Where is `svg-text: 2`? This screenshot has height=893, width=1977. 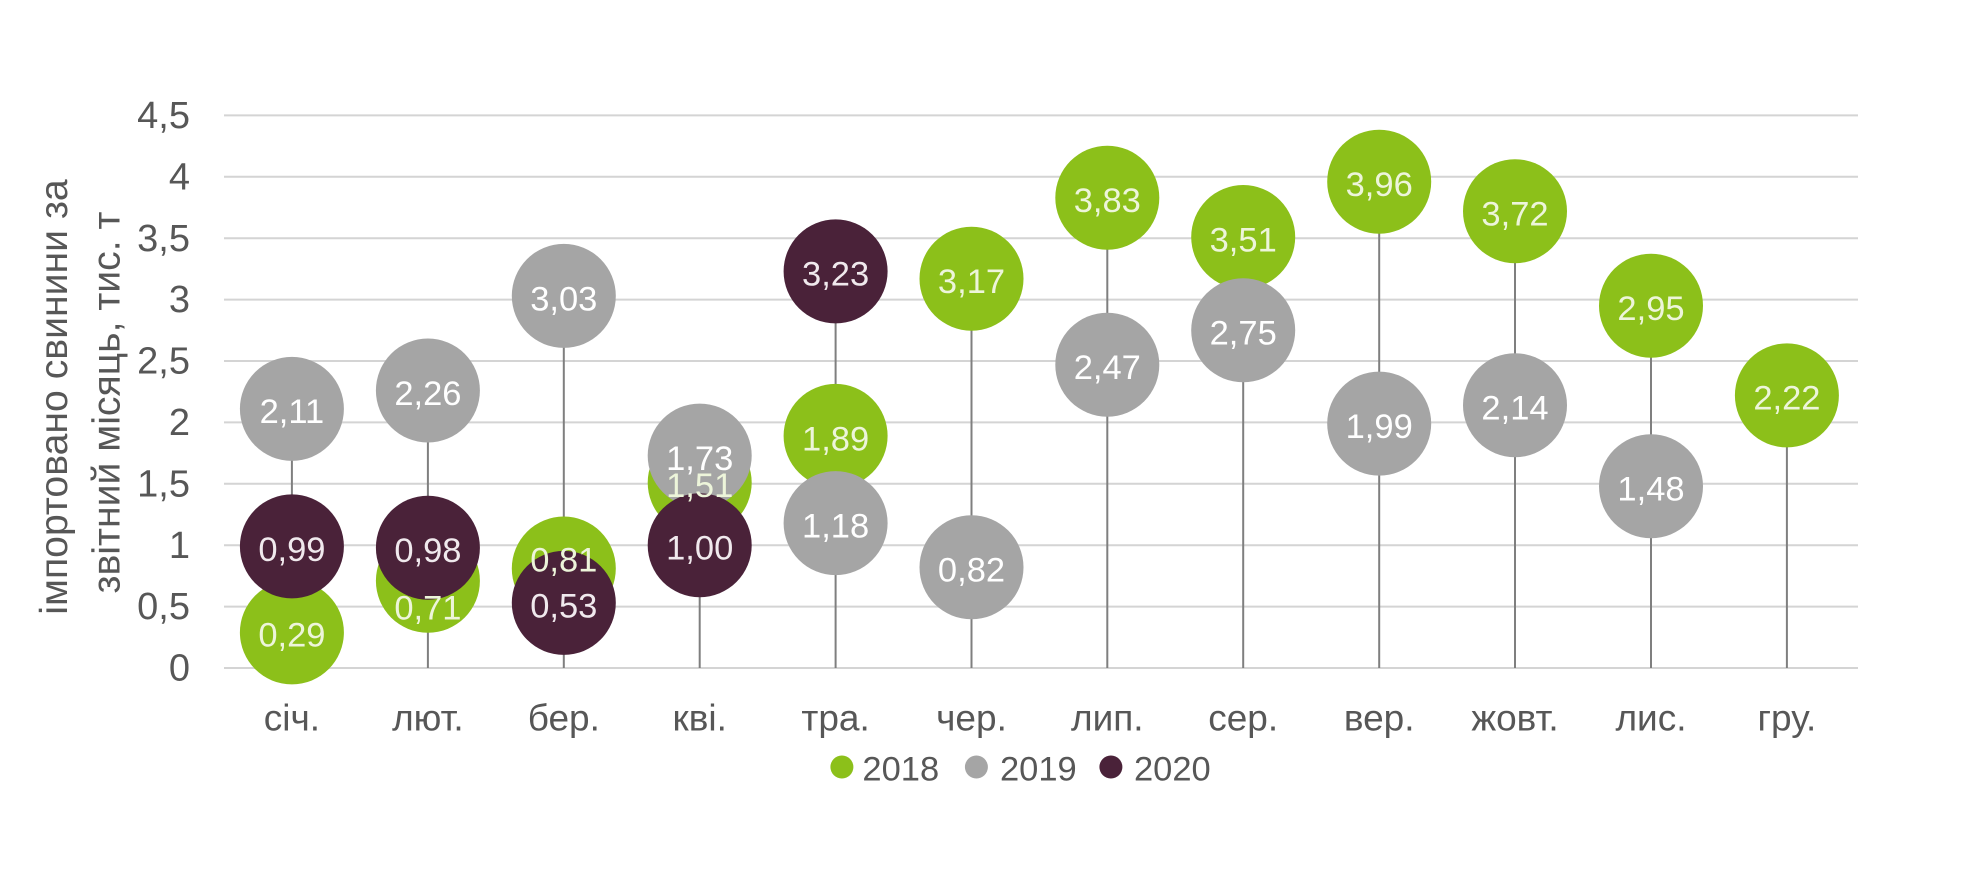
svg-text: 2 is located at coordinates (179, 423).